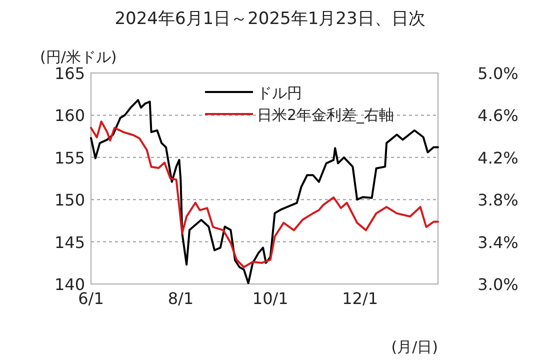 Image resolution: width=540 pixels, height=361 pixels. I want to click on y2-tick-label: 3.8%, so click(498, 200).